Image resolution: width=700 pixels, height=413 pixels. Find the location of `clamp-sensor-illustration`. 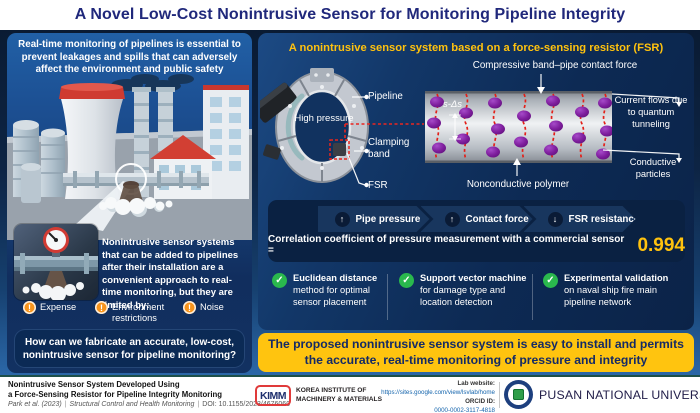

clamp-sensor-illustration is located at coordinates (314, 125).